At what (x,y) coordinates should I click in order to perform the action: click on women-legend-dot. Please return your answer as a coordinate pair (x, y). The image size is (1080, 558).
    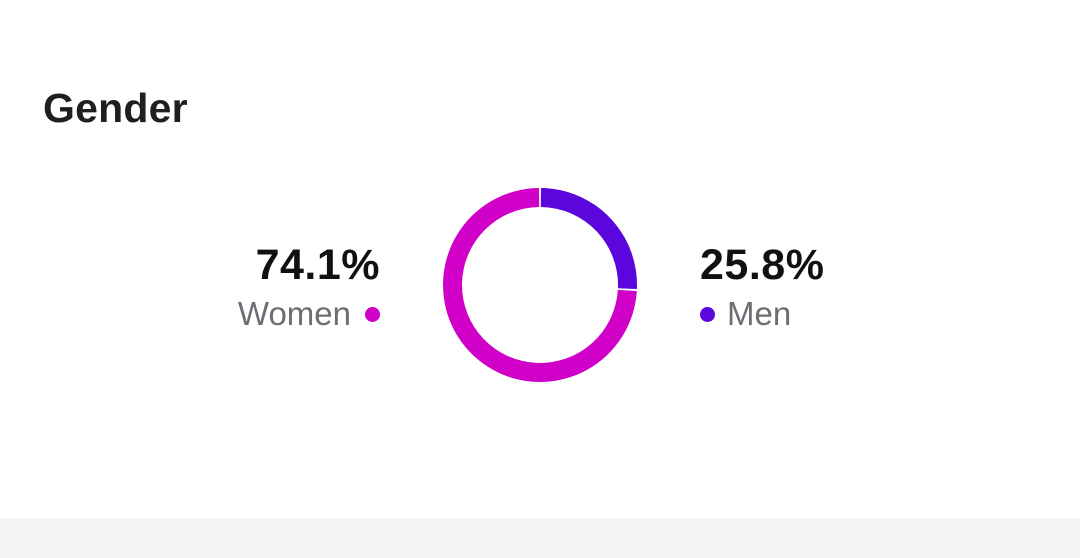
    Looking at the image, I should click on (372, 314).